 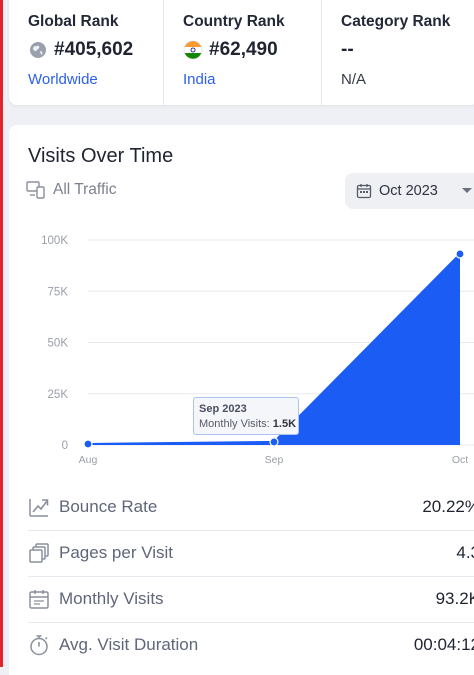 What do you see at coordinates (129, 644) in the screenshot?
I see `stat-label: Avg. Visit Duration` at bounding box center [129, 644].